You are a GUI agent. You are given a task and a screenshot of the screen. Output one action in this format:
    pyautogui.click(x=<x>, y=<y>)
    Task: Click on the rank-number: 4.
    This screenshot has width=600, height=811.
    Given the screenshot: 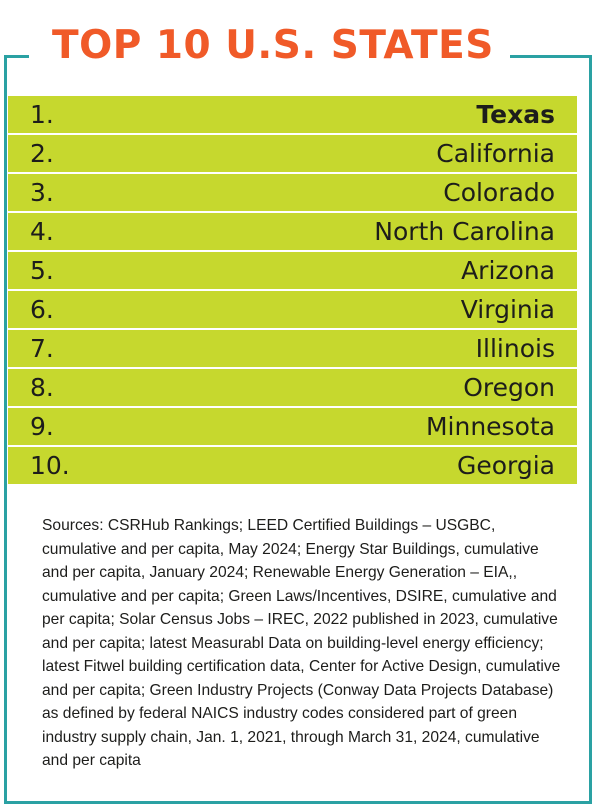 What is the action you would take?
    pyautogui.click(x=42, y=231)
    